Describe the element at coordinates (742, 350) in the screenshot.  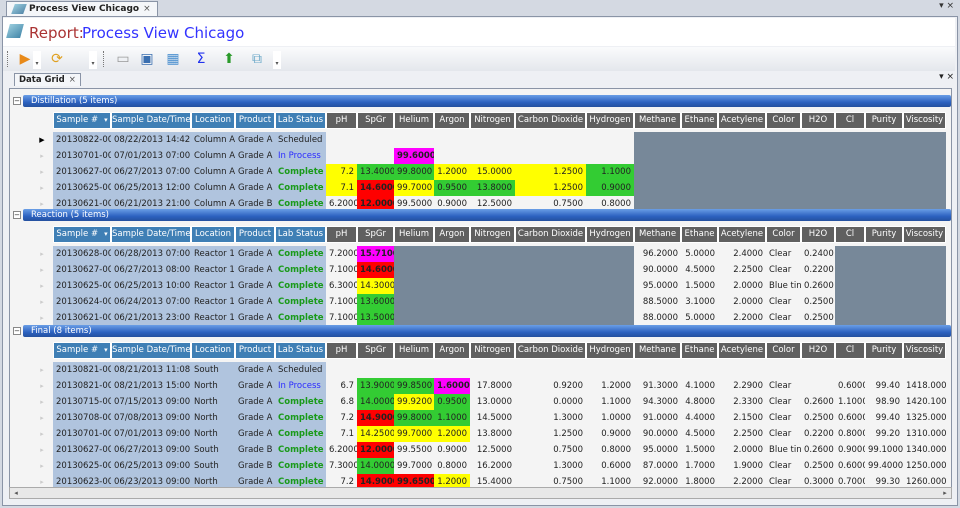
I see `column-header: Acetylene` at that location.